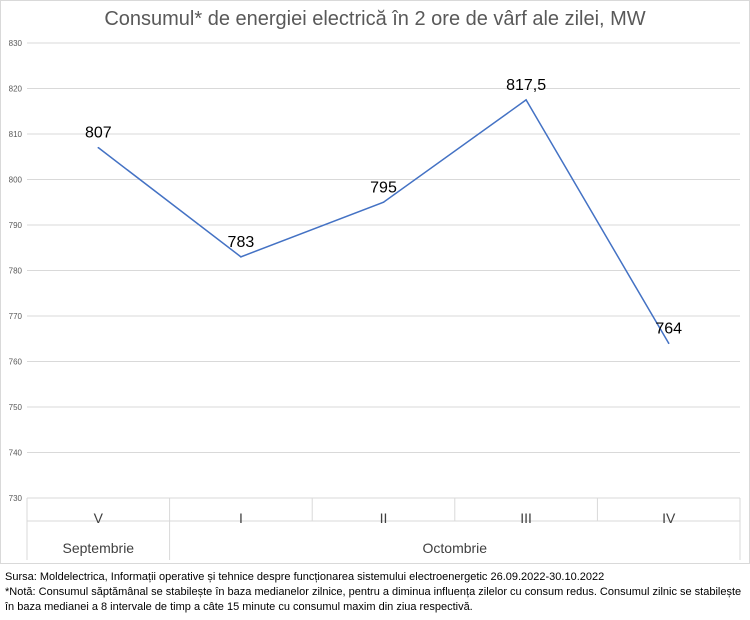 This screenshot has width=750, height=620. Describe the element at coordinates (526, 85) in the screenshot. I see `data-label: 817,5` at that location.